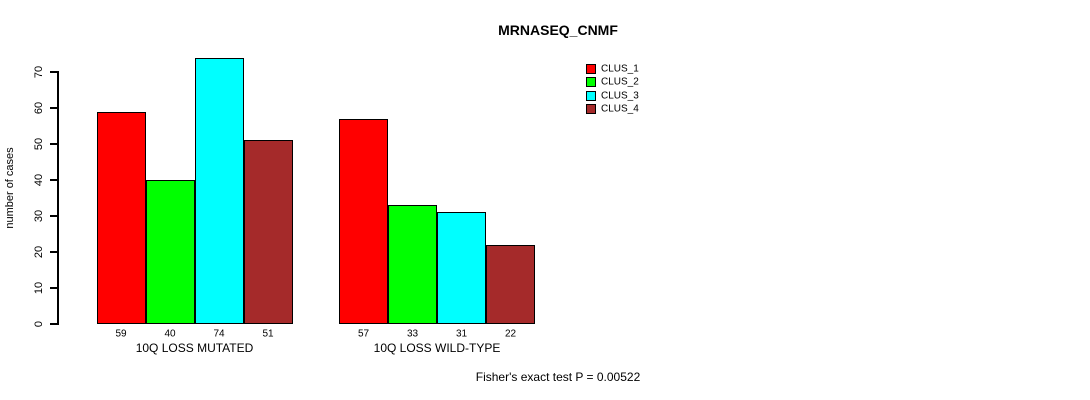  What do you see at coordinates (437, 348) in the screenshot?
I see `x-category-label: 10Q LOSS WILD-TYPE` at bounding box center [437, 348].